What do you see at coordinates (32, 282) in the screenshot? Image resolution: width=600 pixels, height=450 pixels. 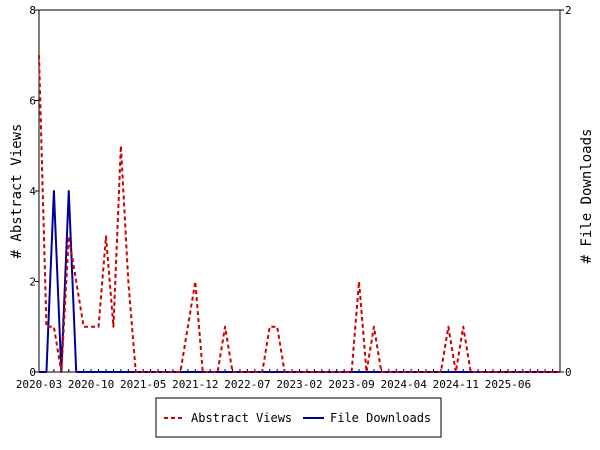 I see `left-y-tick-label: 2` at bounding box center [32, 282].